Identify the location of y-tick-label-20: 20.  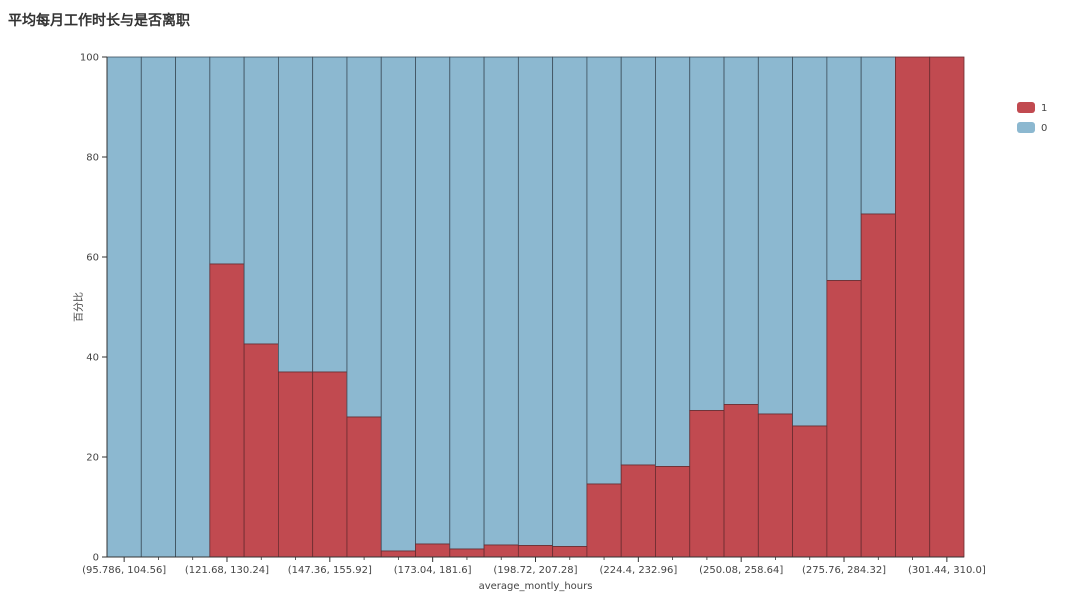
(92, 458).